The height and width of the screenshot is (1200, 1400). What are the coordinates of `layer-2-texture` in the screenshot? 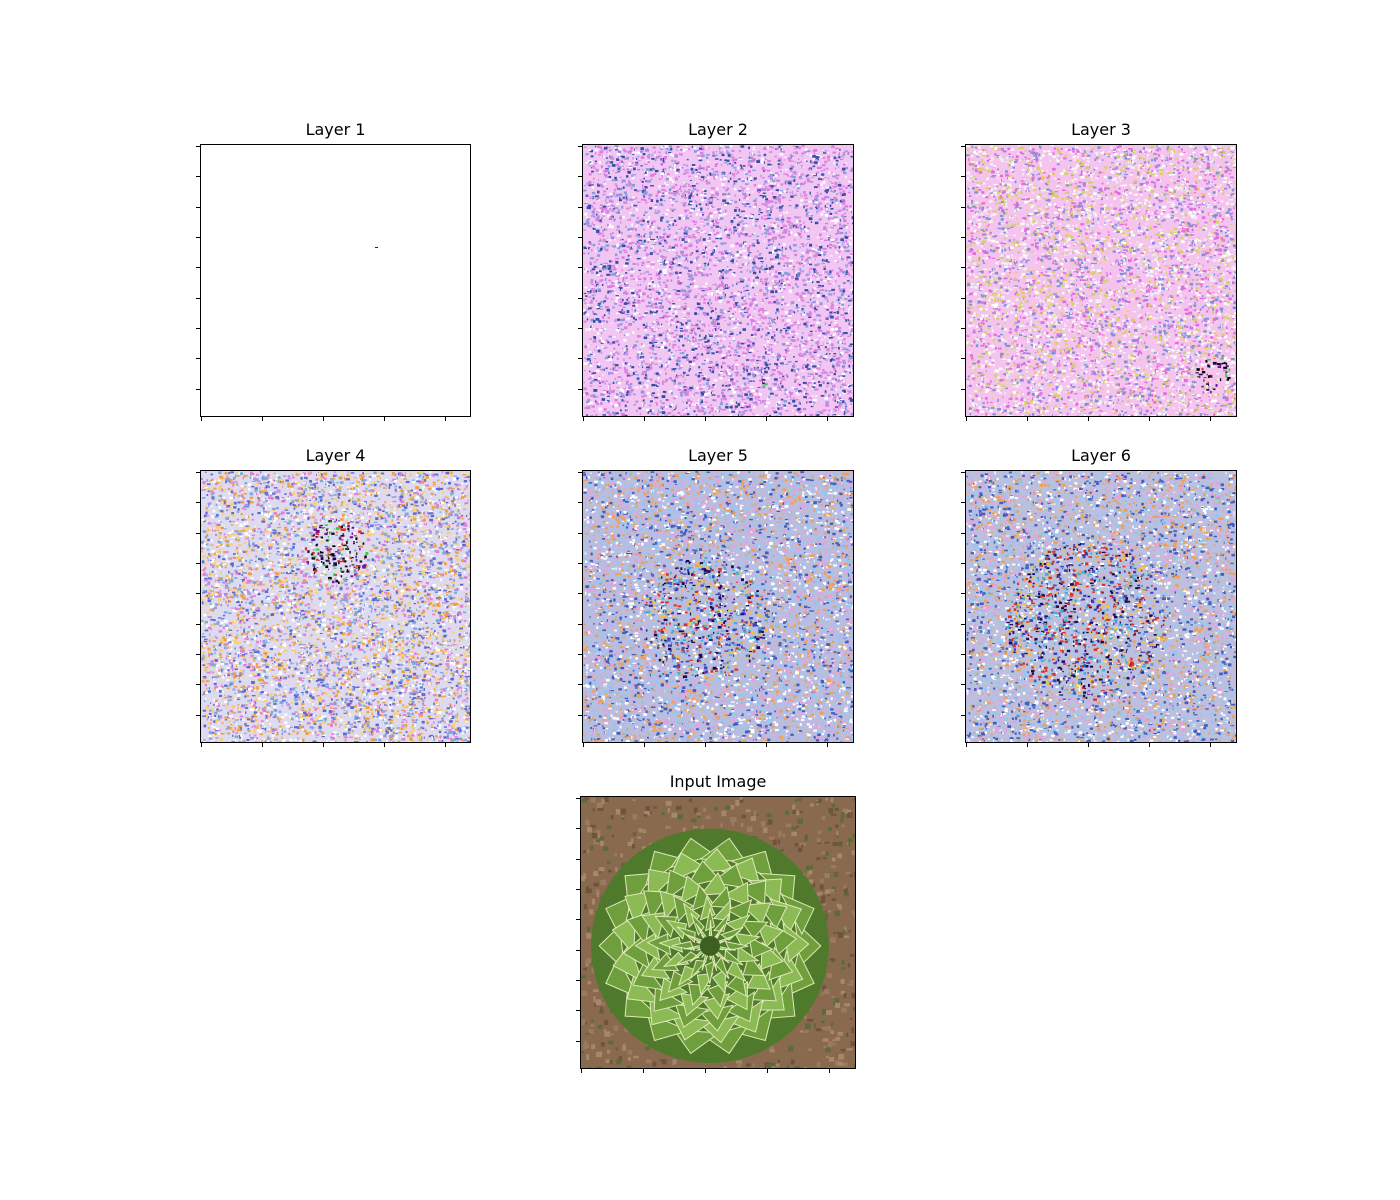 It's located at (718, 280).